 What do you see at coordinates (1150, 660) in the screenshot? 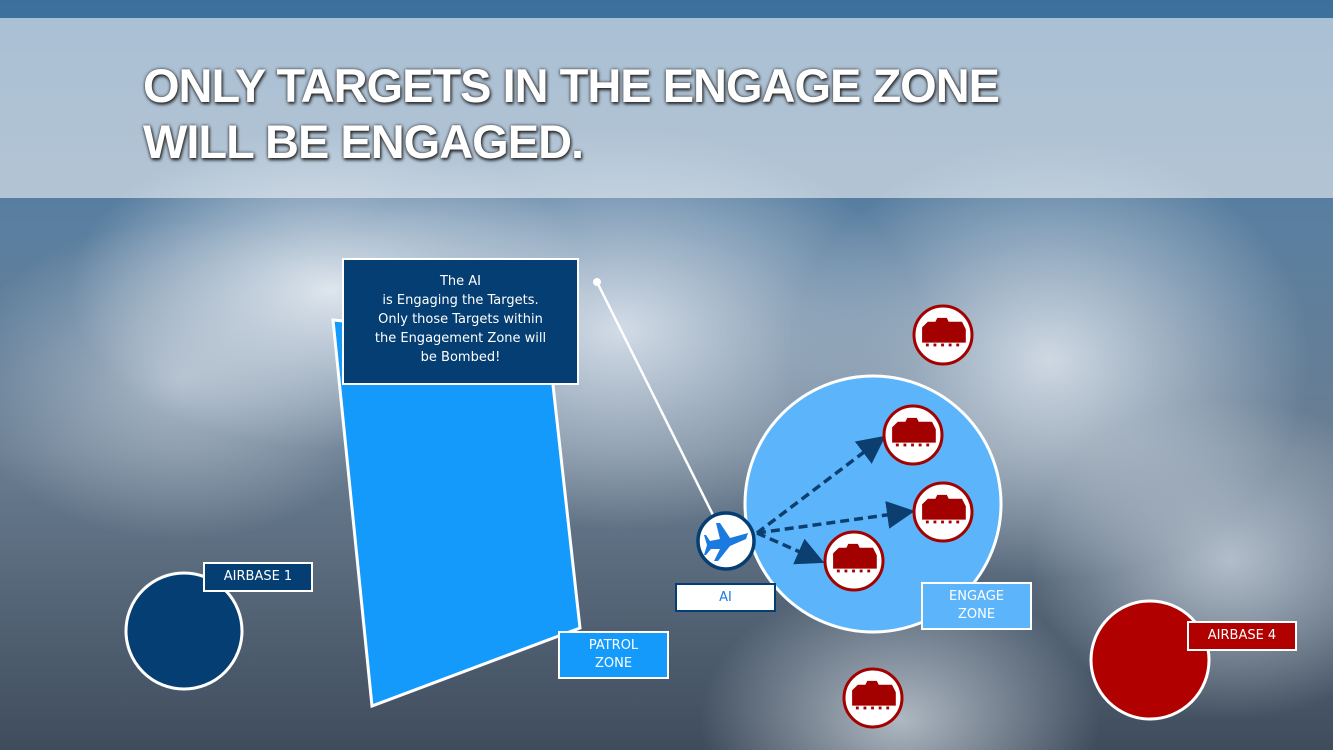
I see `airbase-4-marker` at bounding box center [1150, 660].